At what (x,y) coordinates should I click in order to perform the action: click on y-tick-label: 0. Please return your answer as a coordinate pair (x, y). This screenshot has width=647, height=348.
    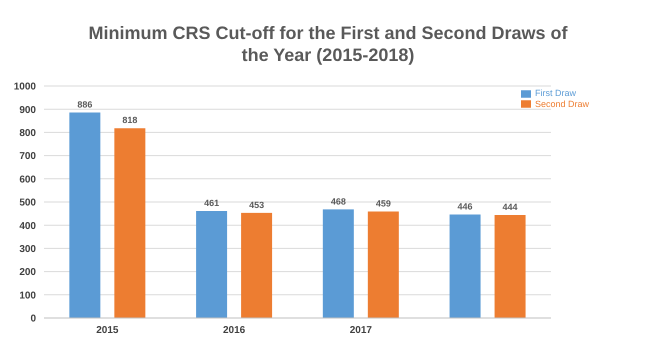
    Looking at the image, I should click on (33, 319).